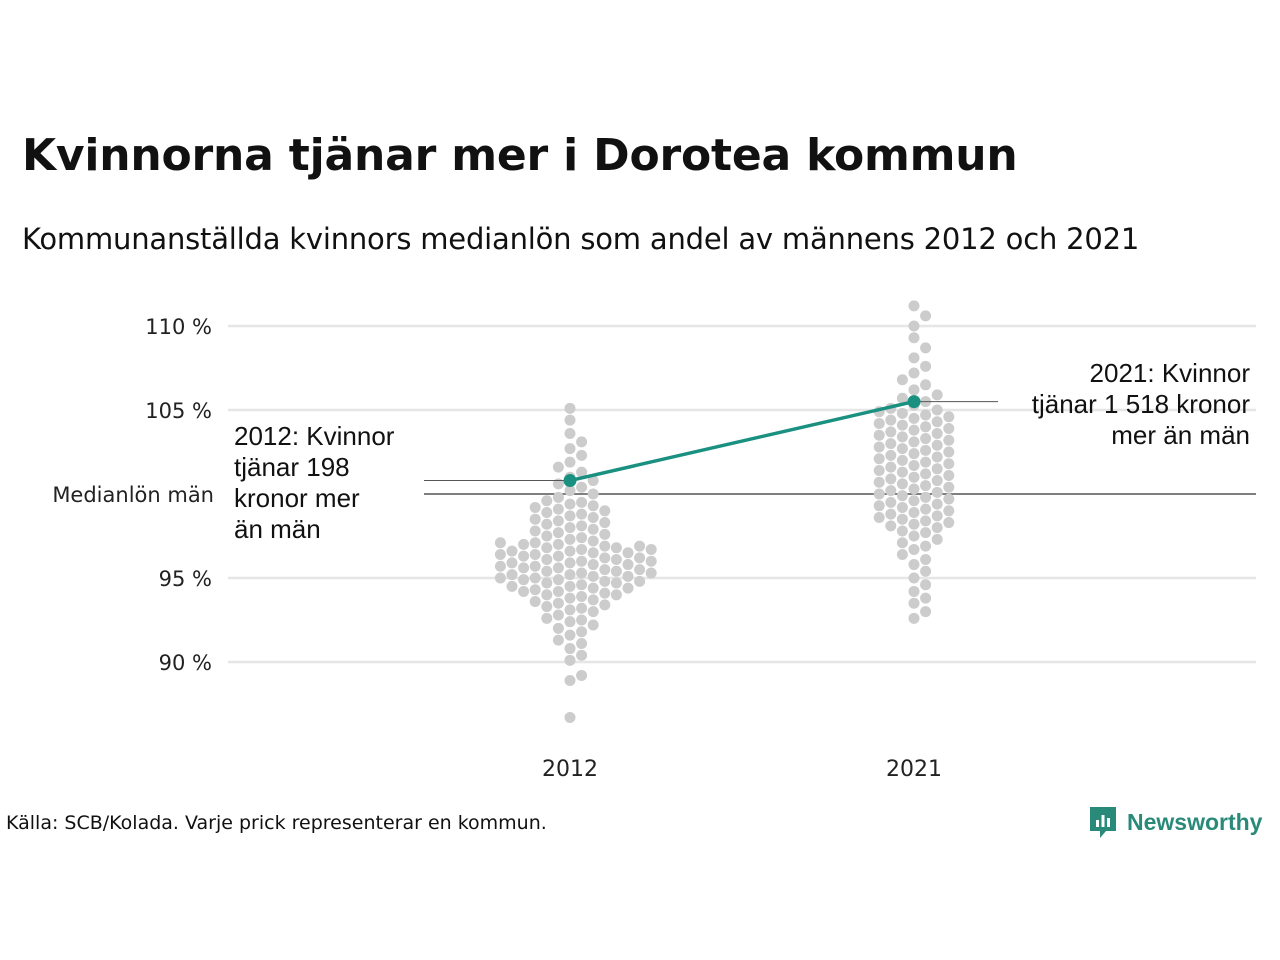 This screenshot has height=960, width=1280. Describe the element at coordinates (1103, 822) in the screenshot. I see `newsworthy-logo-icon` at that location.